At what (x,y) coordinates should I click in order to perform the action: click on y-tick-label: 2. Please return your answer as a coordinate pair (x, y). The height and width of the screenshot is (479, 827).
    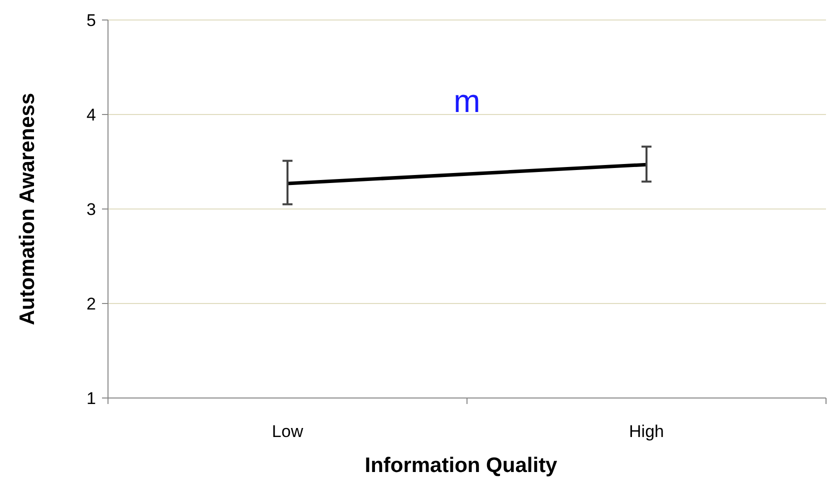
    Looking at the image, I should click on (91, 304).